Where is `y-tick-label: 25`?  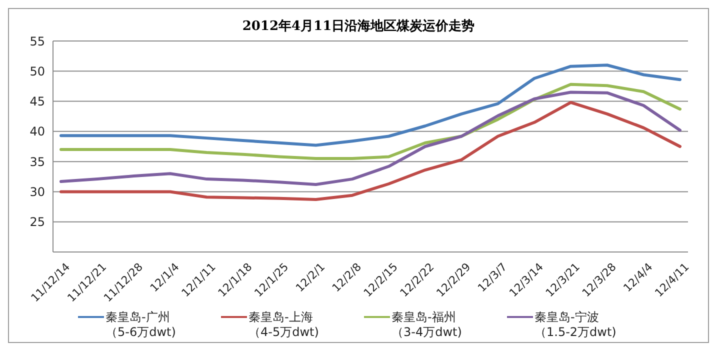
y-tick-label: 25 is located at coordinates (37, 222).